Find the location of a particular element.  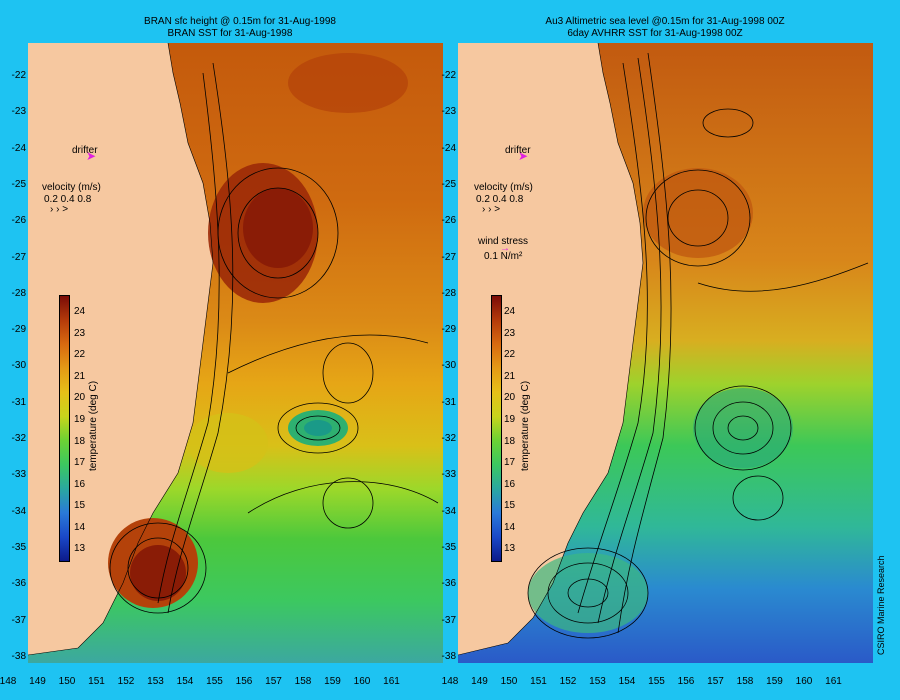

right-wind-scale: 0.1 N/m² is located at coordinates (503, 256).